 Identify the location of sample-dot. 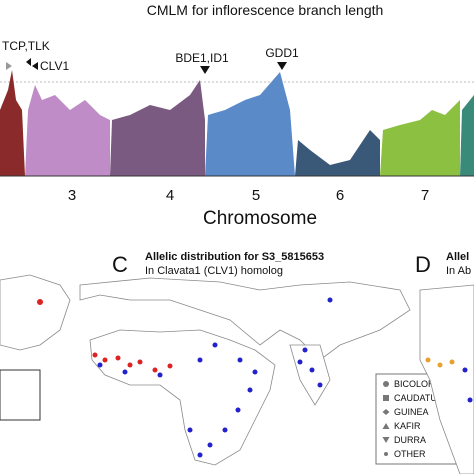
(40, 302).